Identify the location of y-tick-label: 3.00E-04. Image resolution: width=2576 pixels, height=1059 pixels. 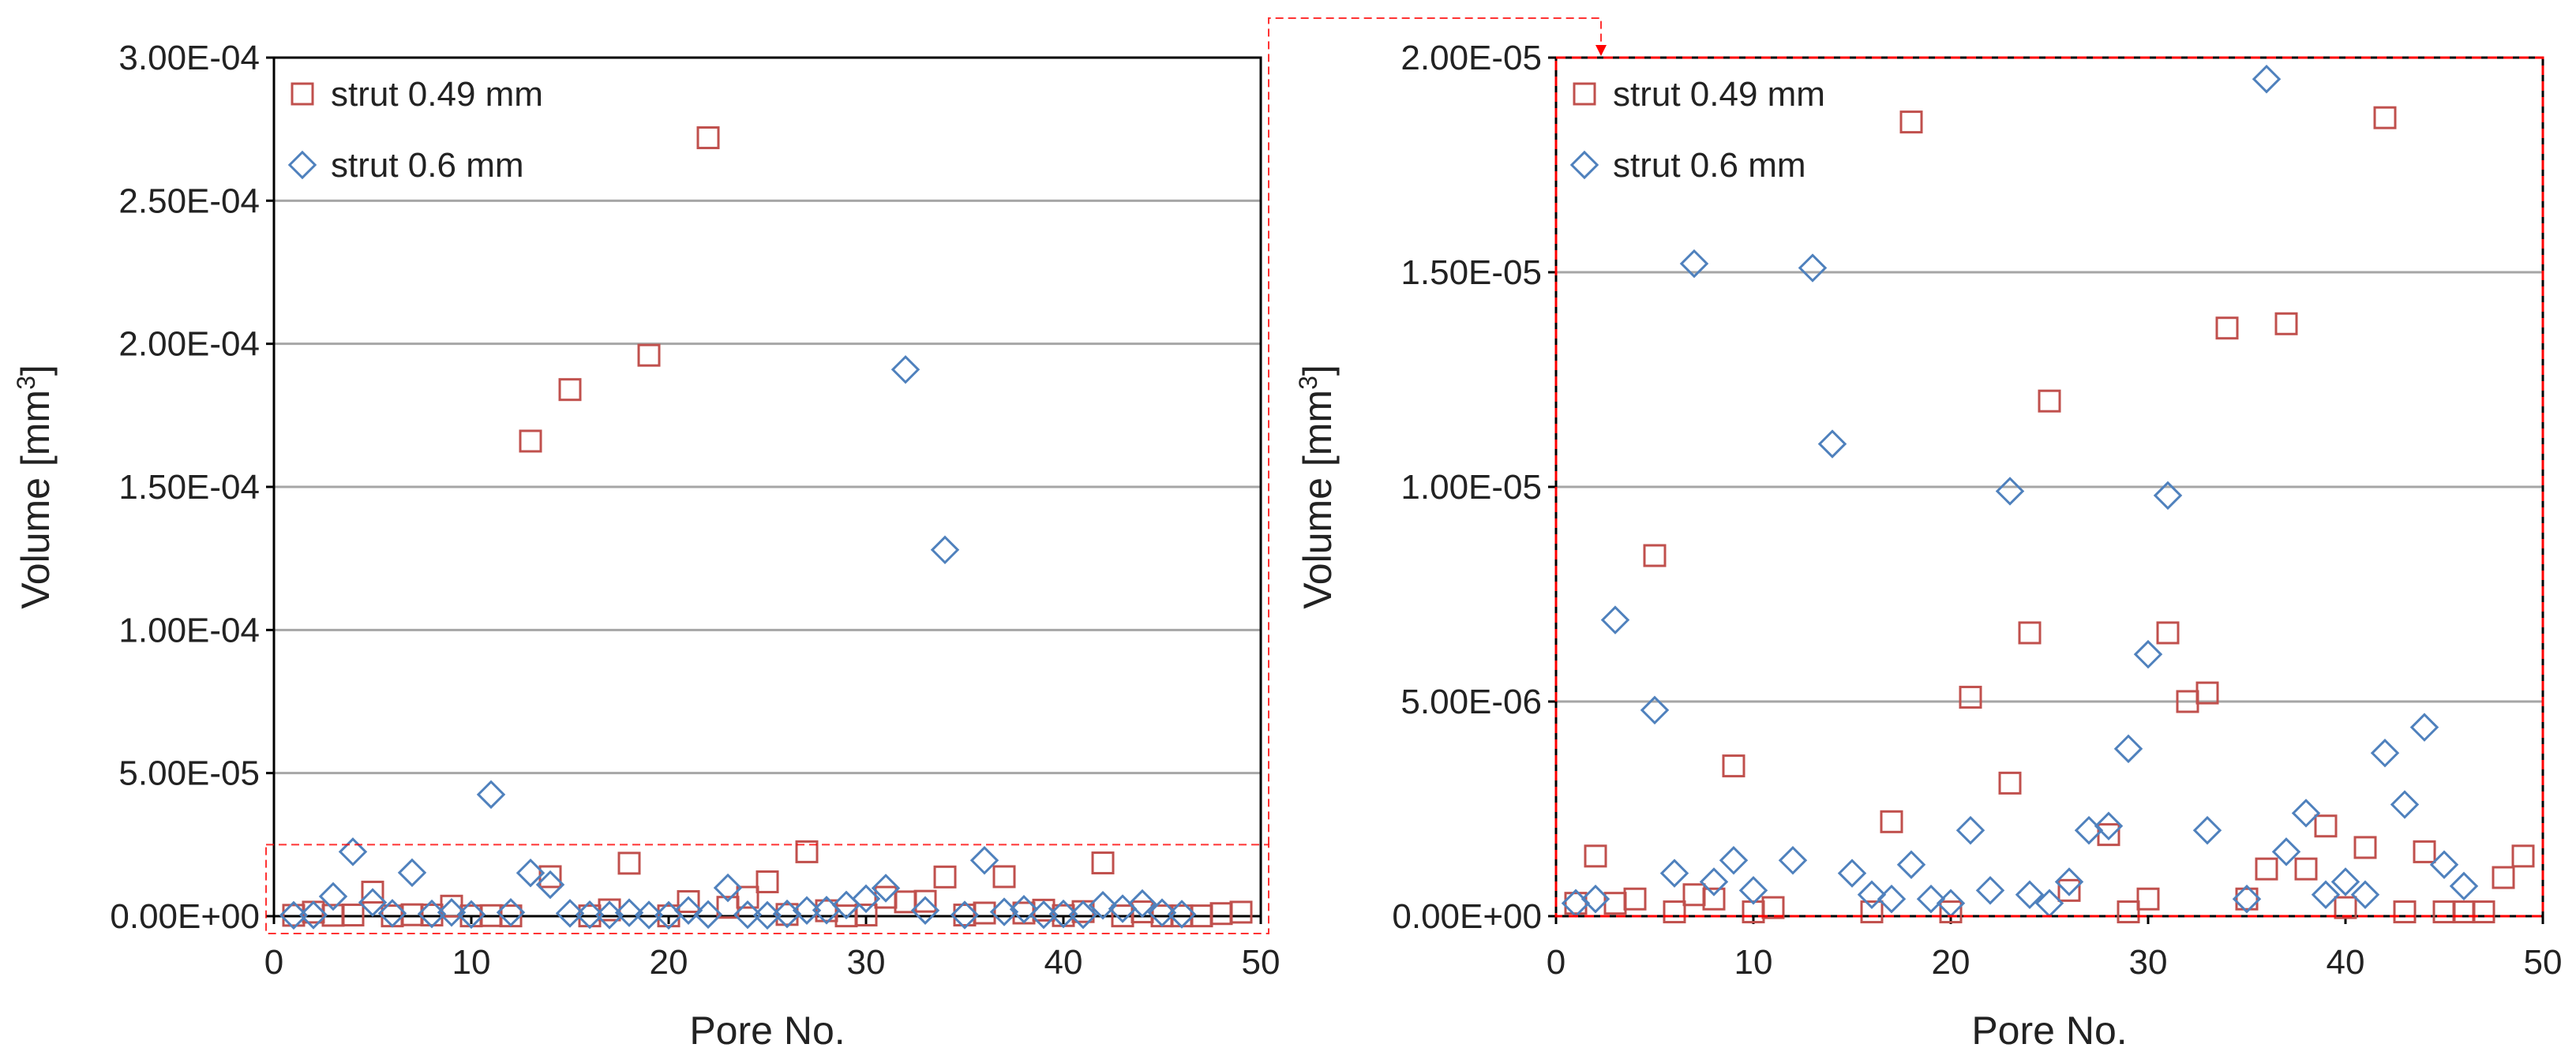
(189, 58).